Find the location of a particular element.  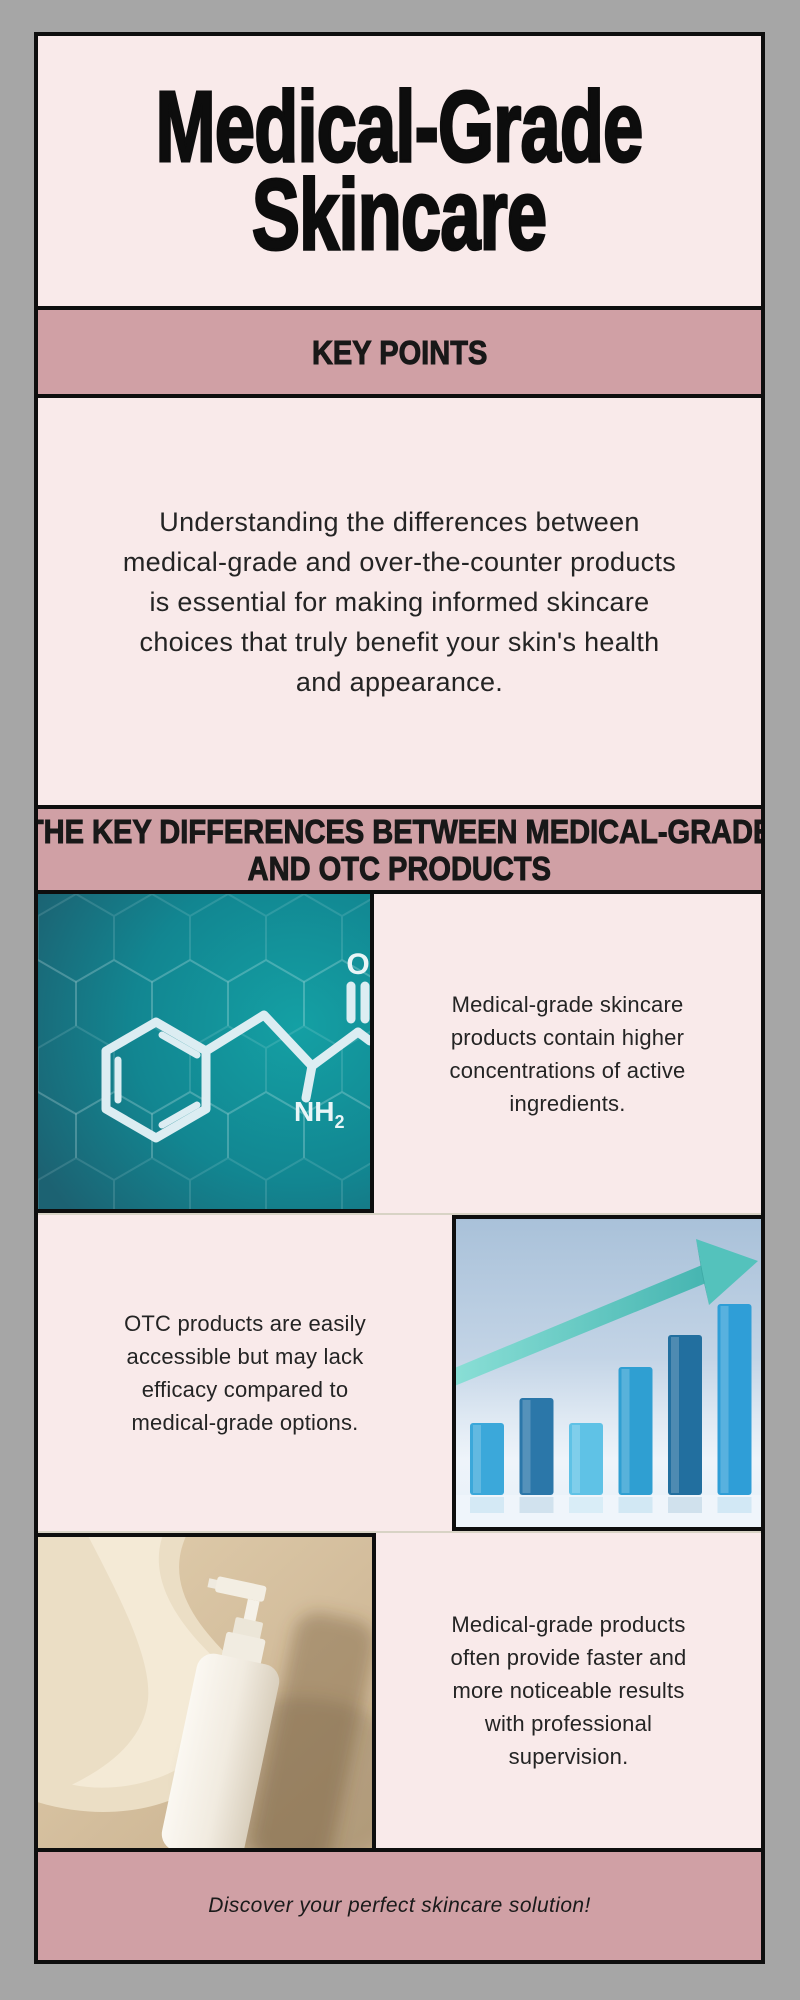

oxygen-label: O is located at coordinates (357, 964).